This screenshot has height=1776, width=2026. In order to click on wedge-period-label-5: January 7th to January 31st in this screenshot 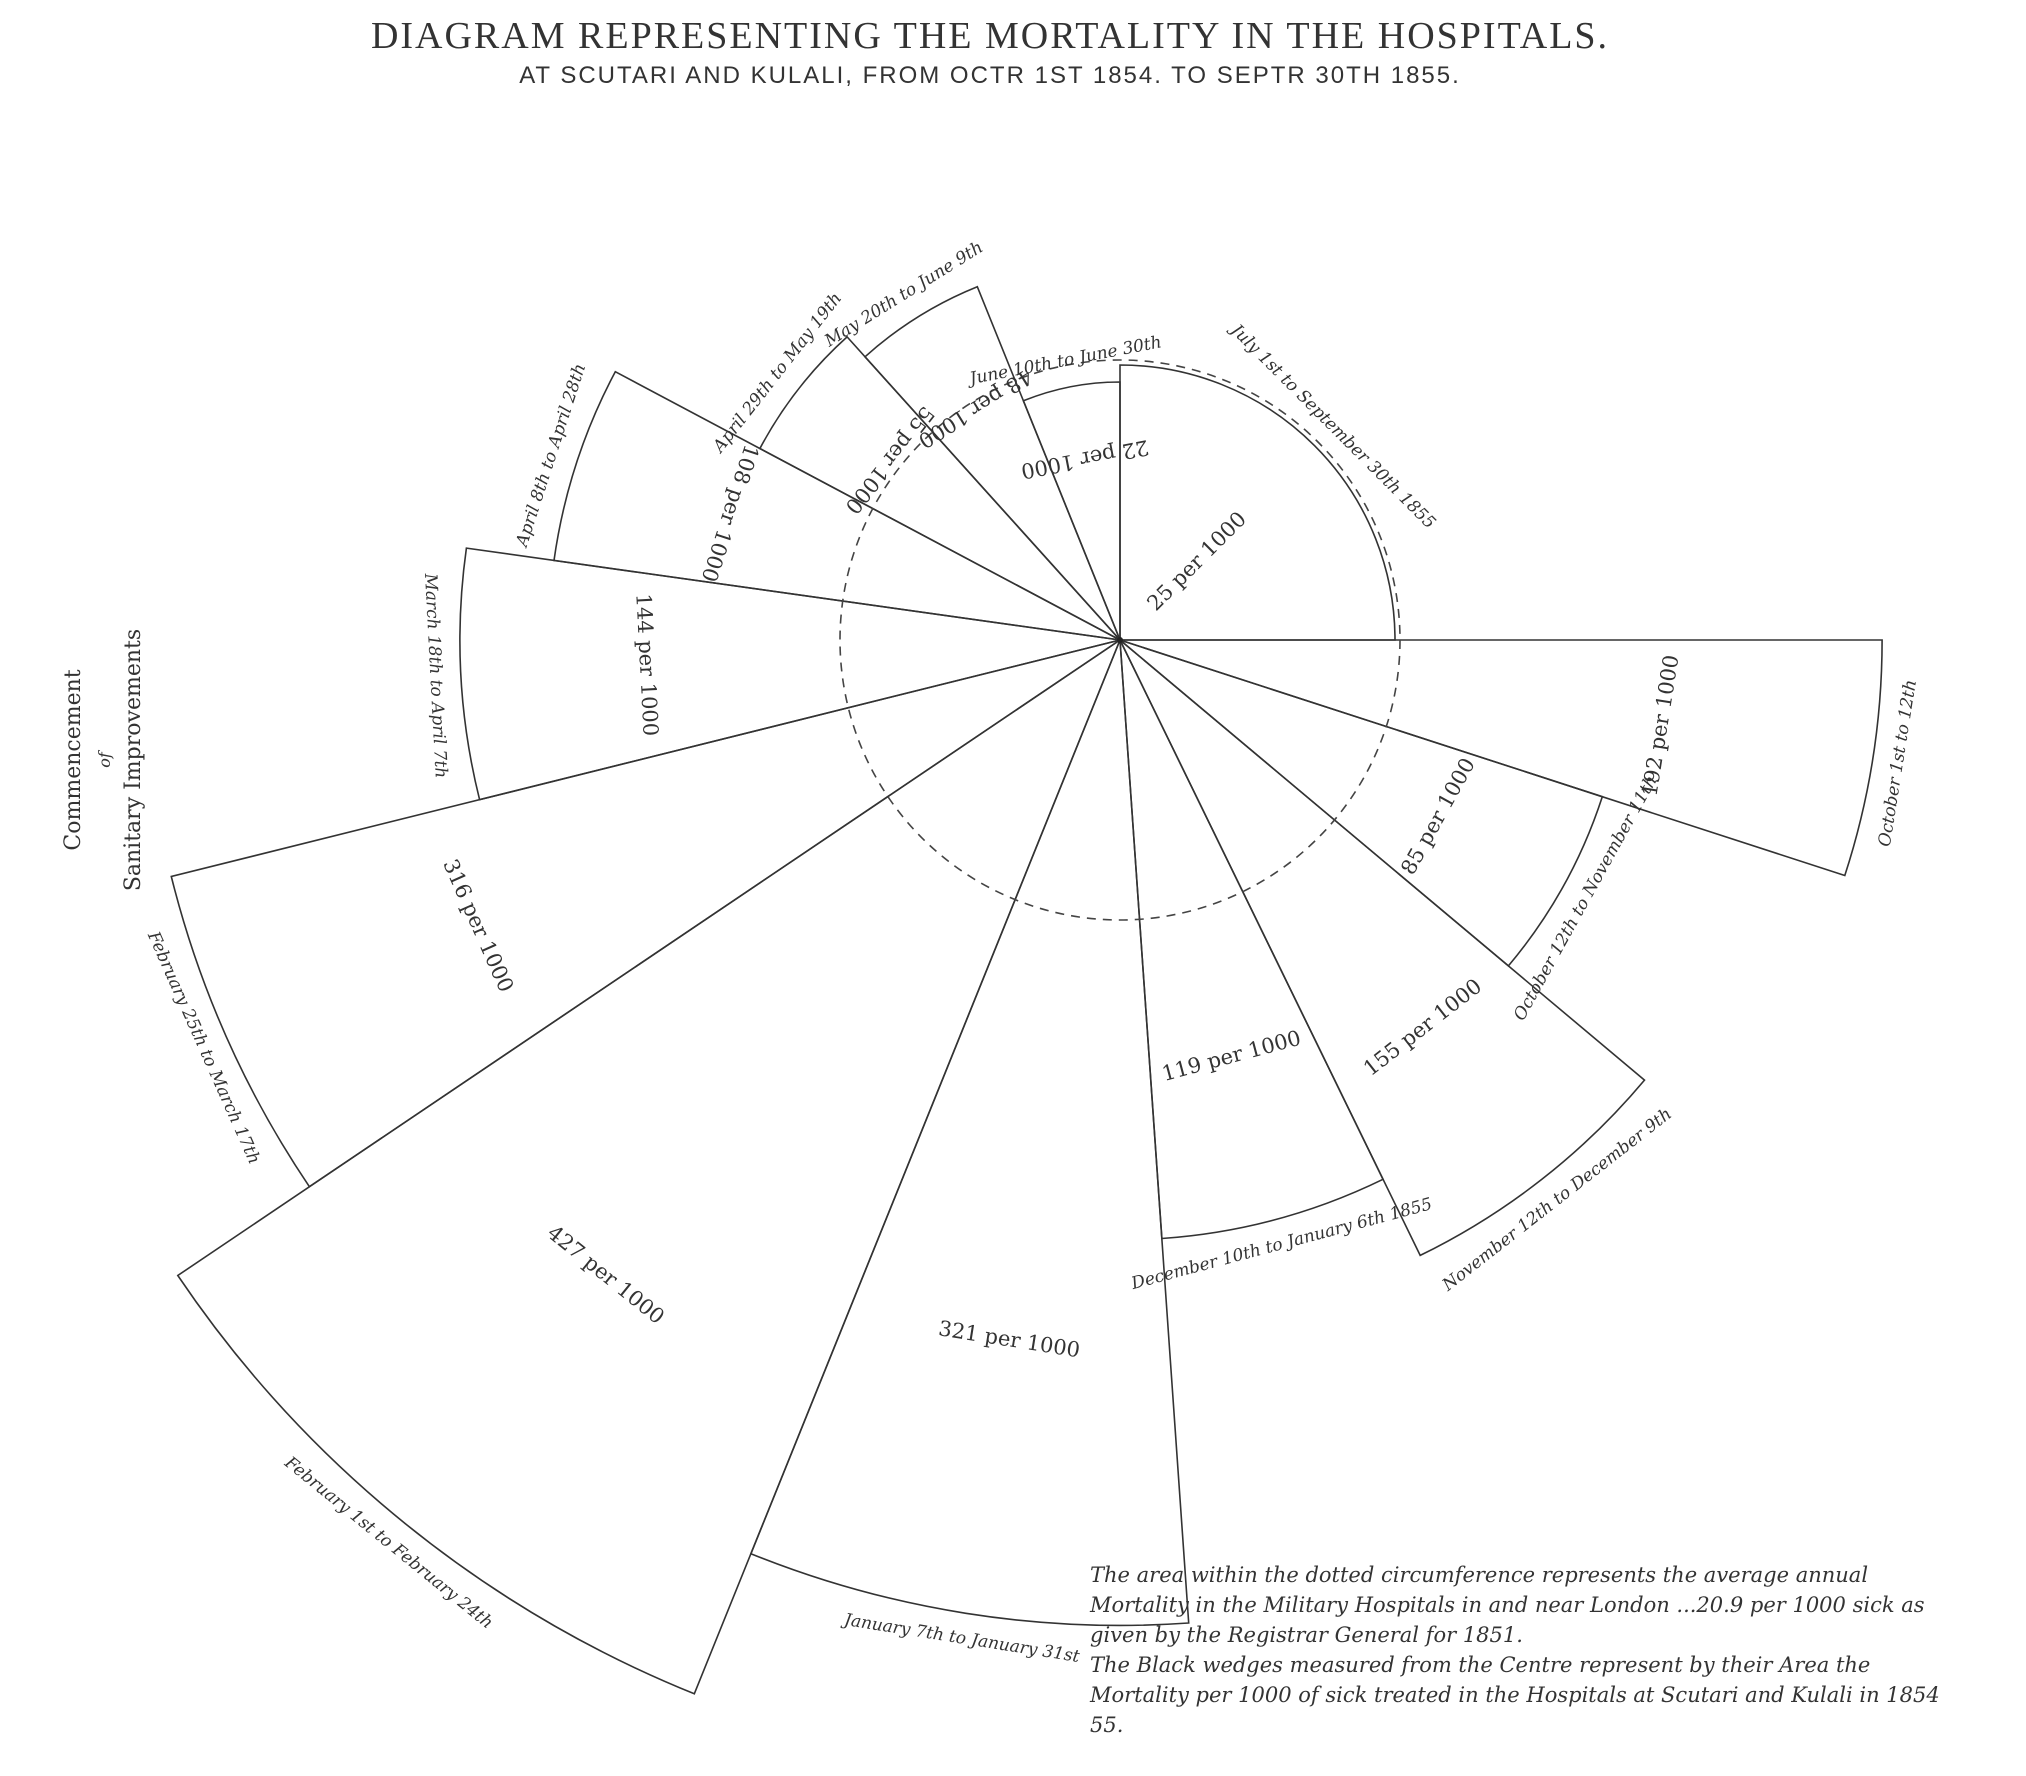, I will do `click(960, 1638)`.